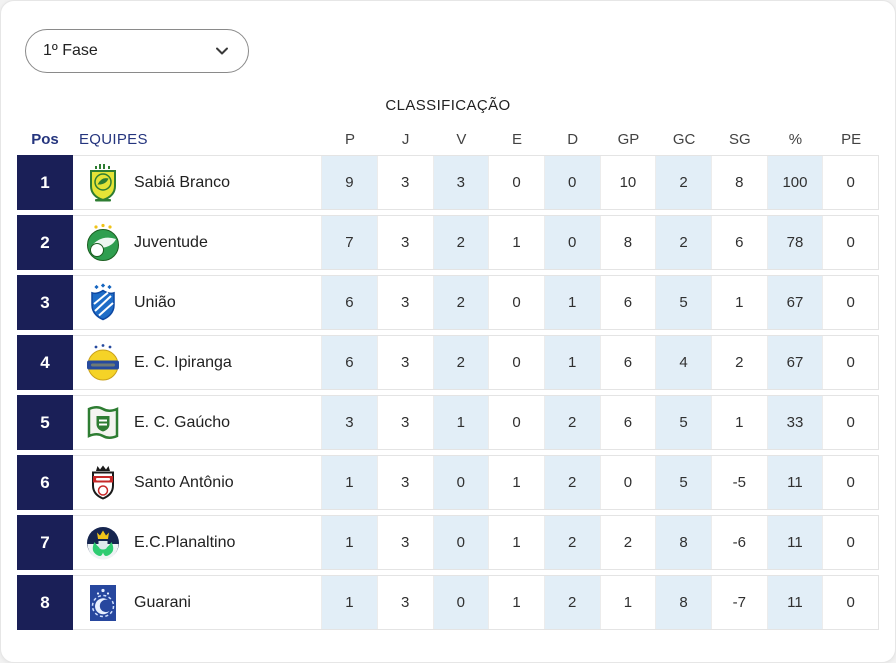 This screenshot has width=896, height=663. Describe the element at coordinates (184, 482) in the screenshot. I see `team-name: Santo Antônio` at that location.